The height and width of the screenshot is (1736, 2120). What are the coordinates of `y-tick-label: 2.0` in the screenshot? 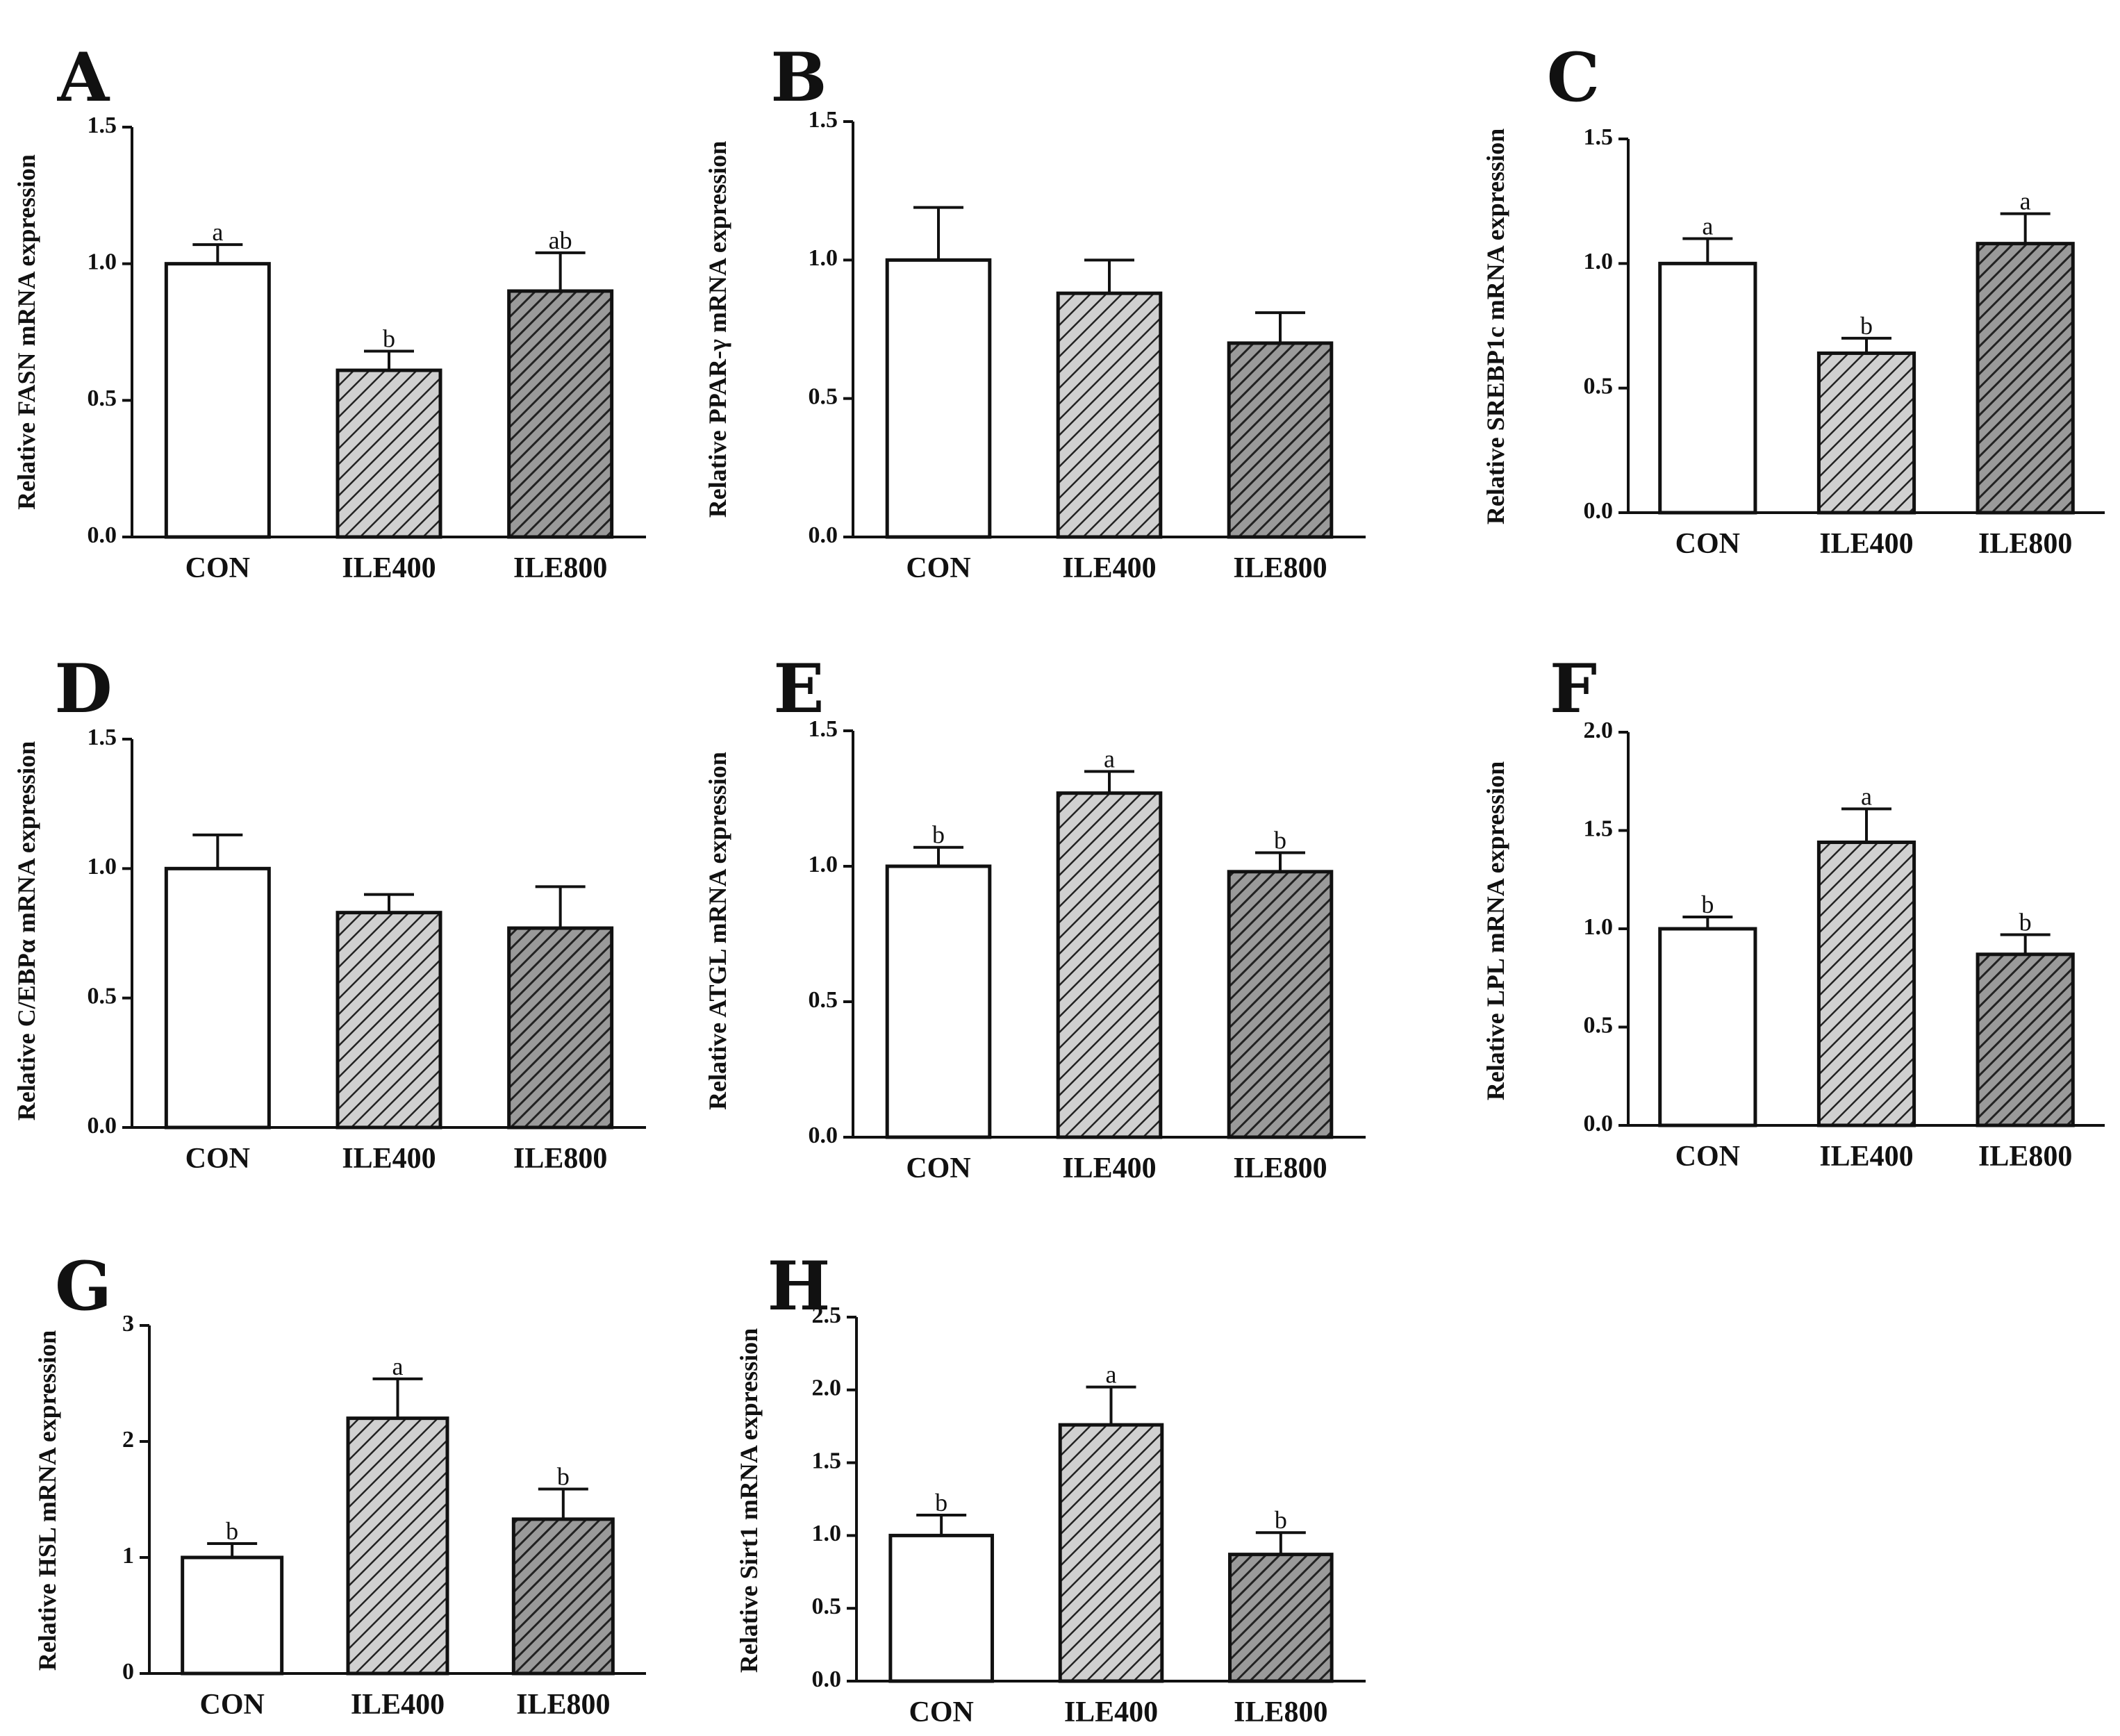 It's located at (827, 1388).